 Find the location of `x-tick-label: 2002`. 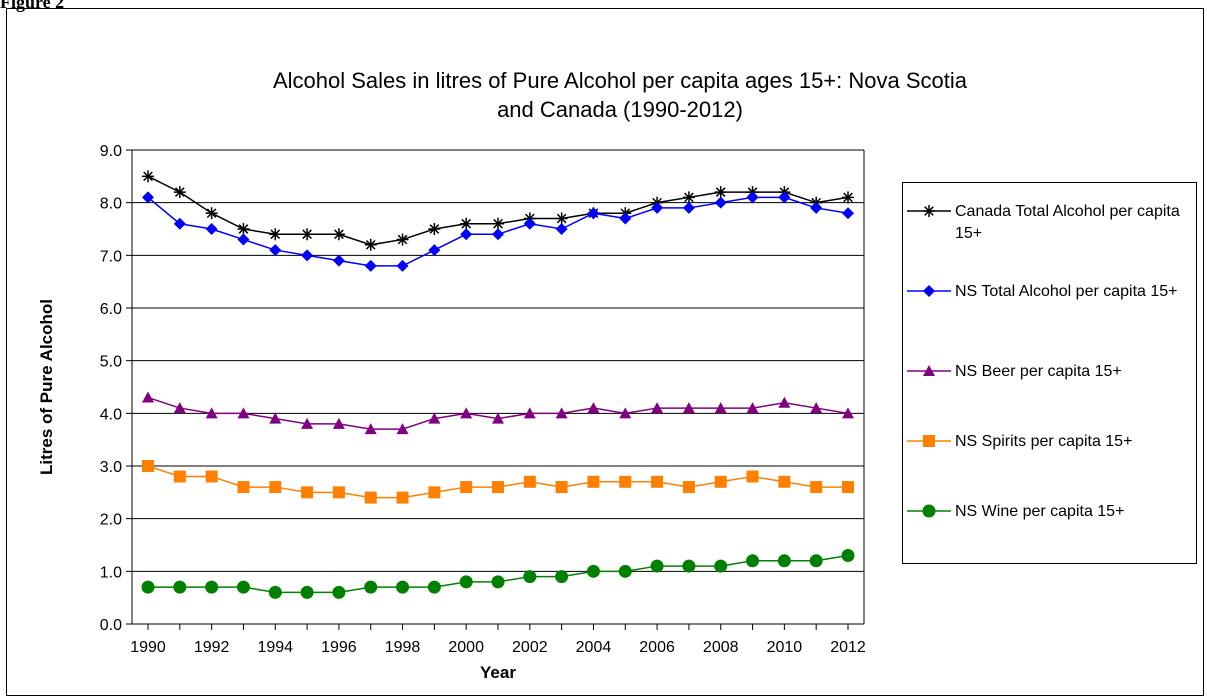

x-tick-label: 2002 is located at coordinates (530, 647).